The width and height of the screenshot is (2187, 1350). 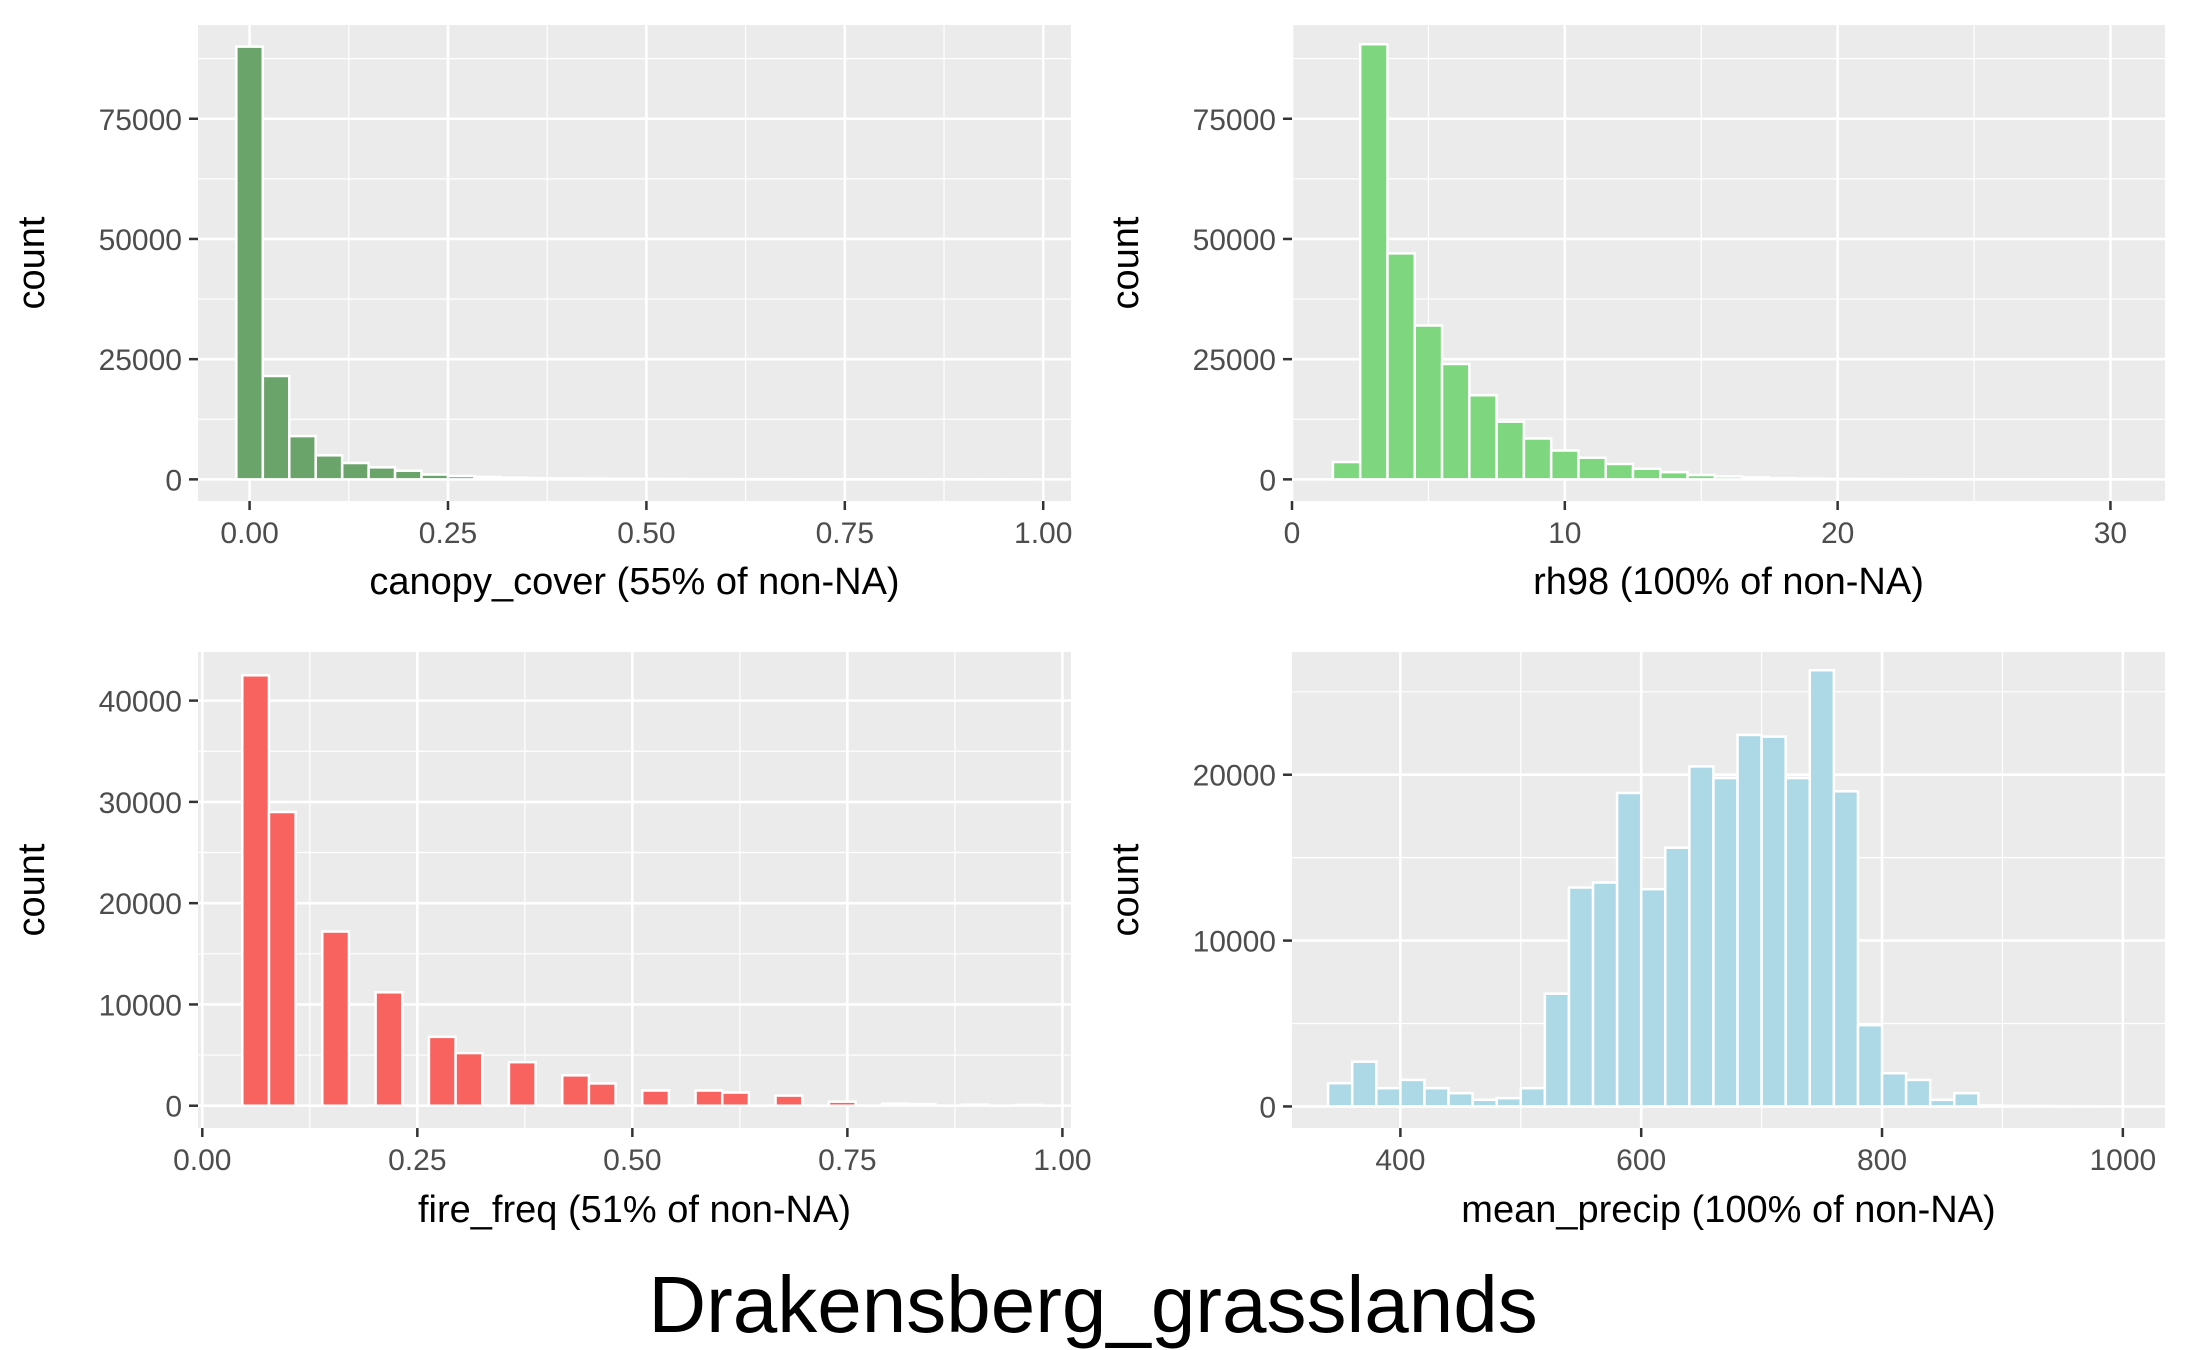 What do you see at coordinates (634, 582) in the screenshot?
I see `x-axis-title: canopy_cover (55% of non-NA)` at bounding box center [634, 582].